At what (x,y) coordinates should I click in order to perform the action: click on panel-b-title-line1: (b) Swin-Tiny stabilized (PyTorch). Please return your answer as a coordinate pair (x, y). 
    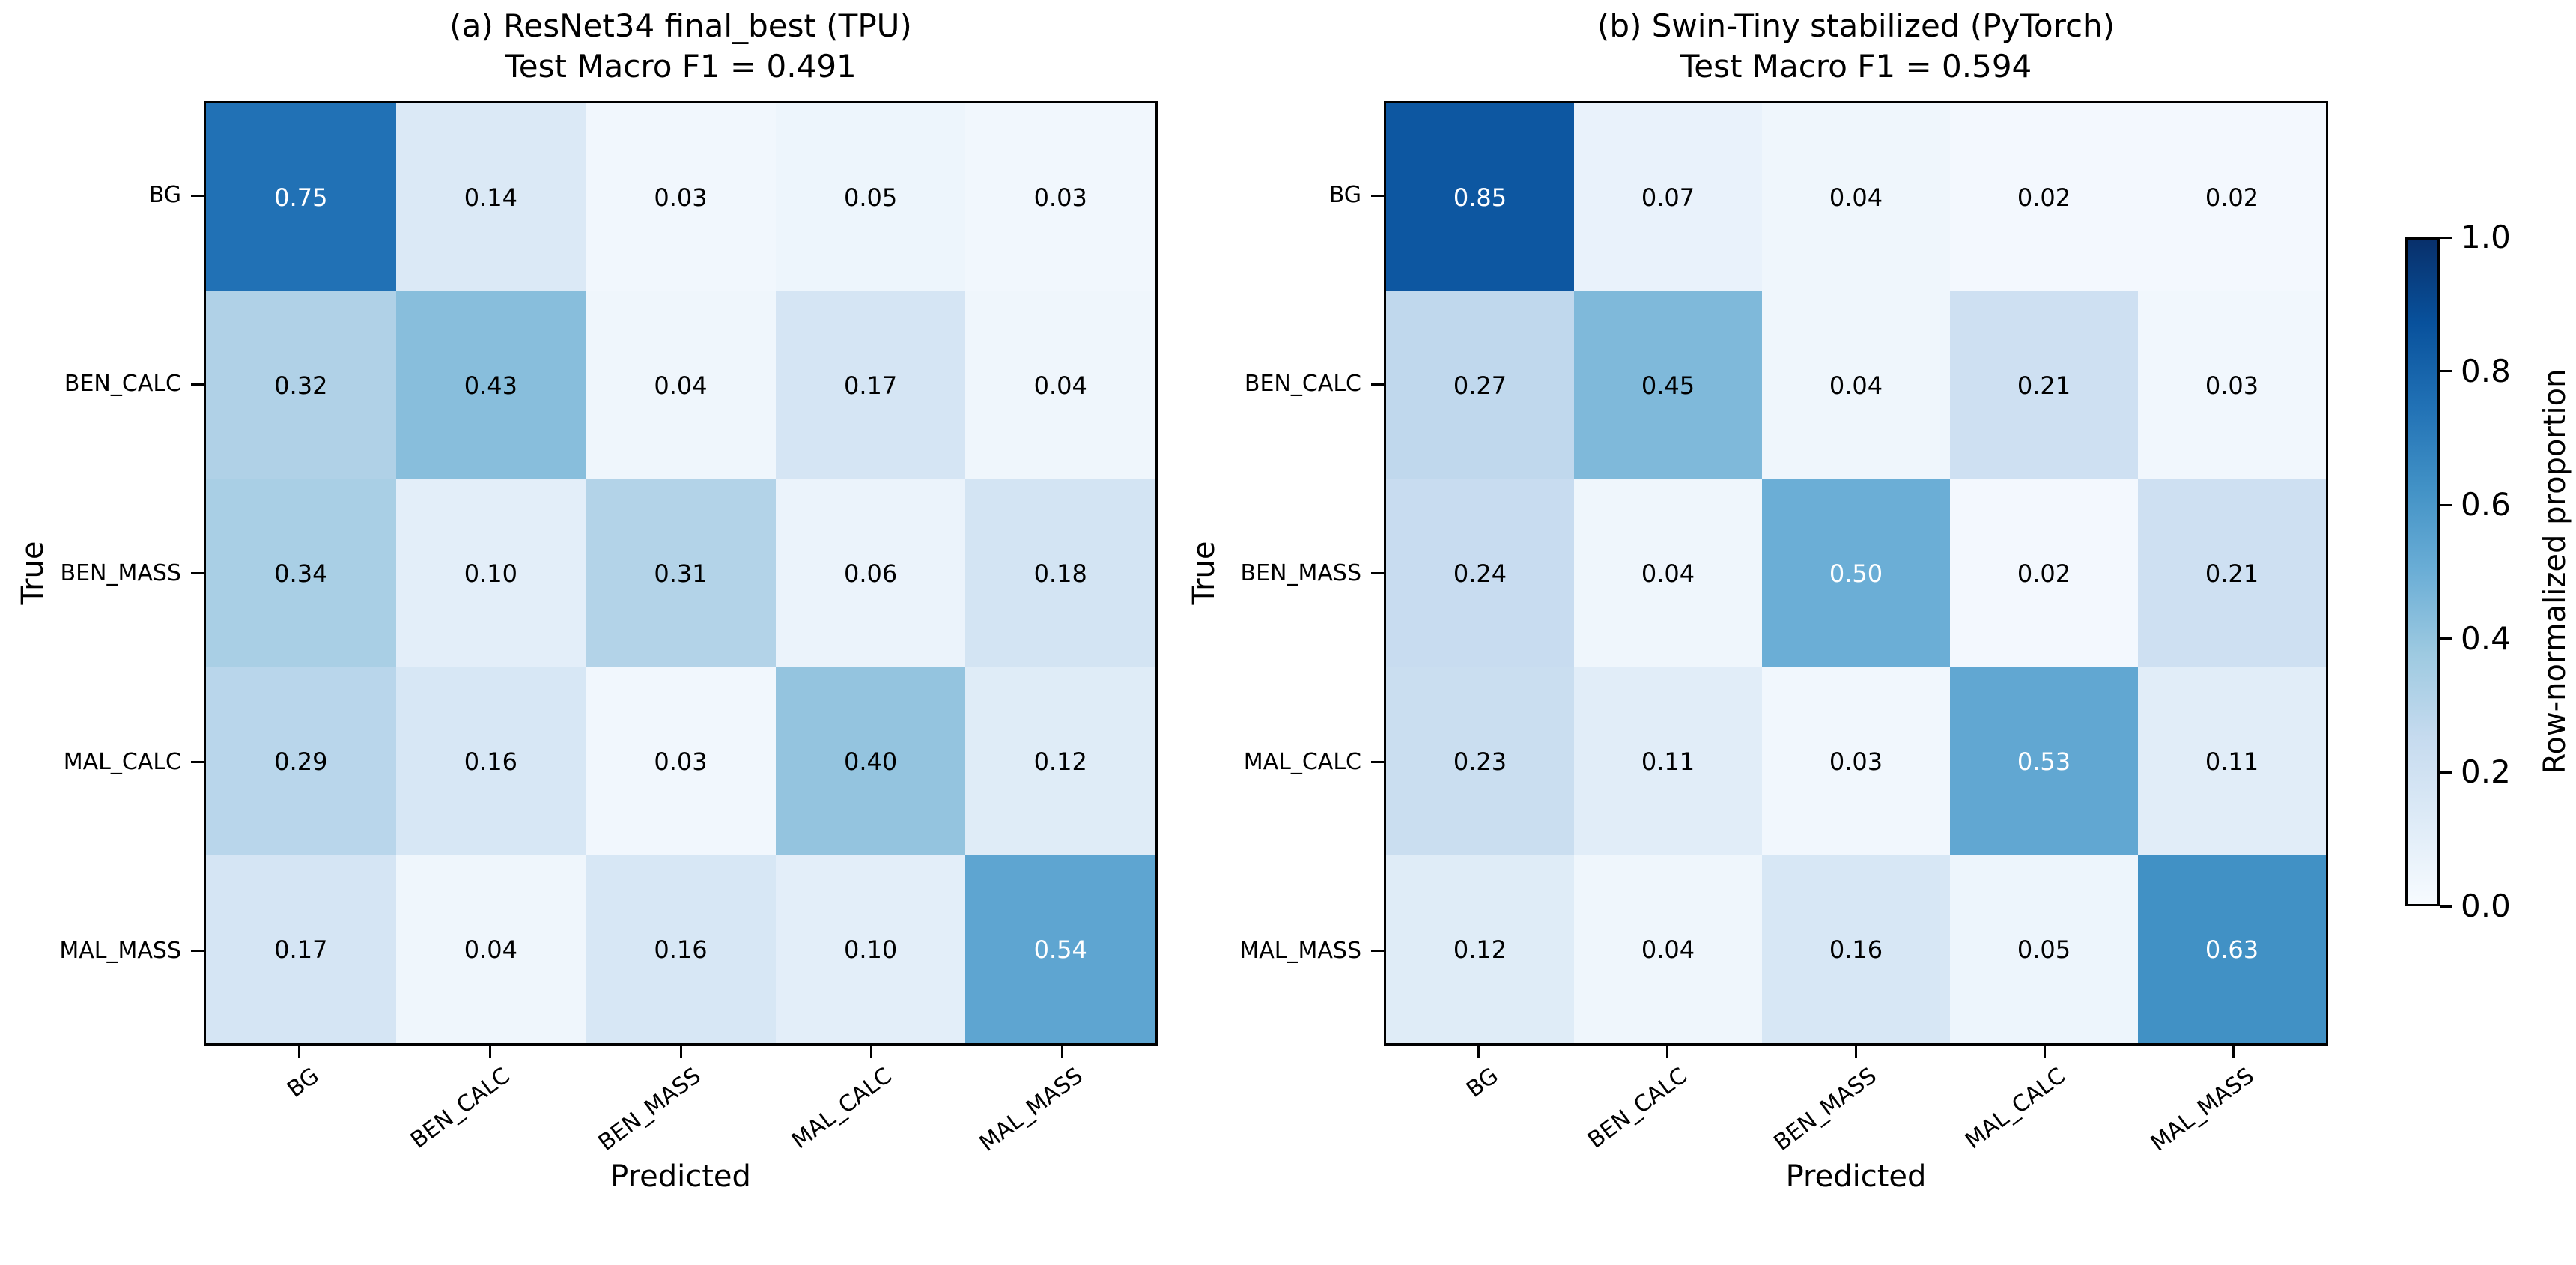
    Looking at the image, I should click on (1856, 25).